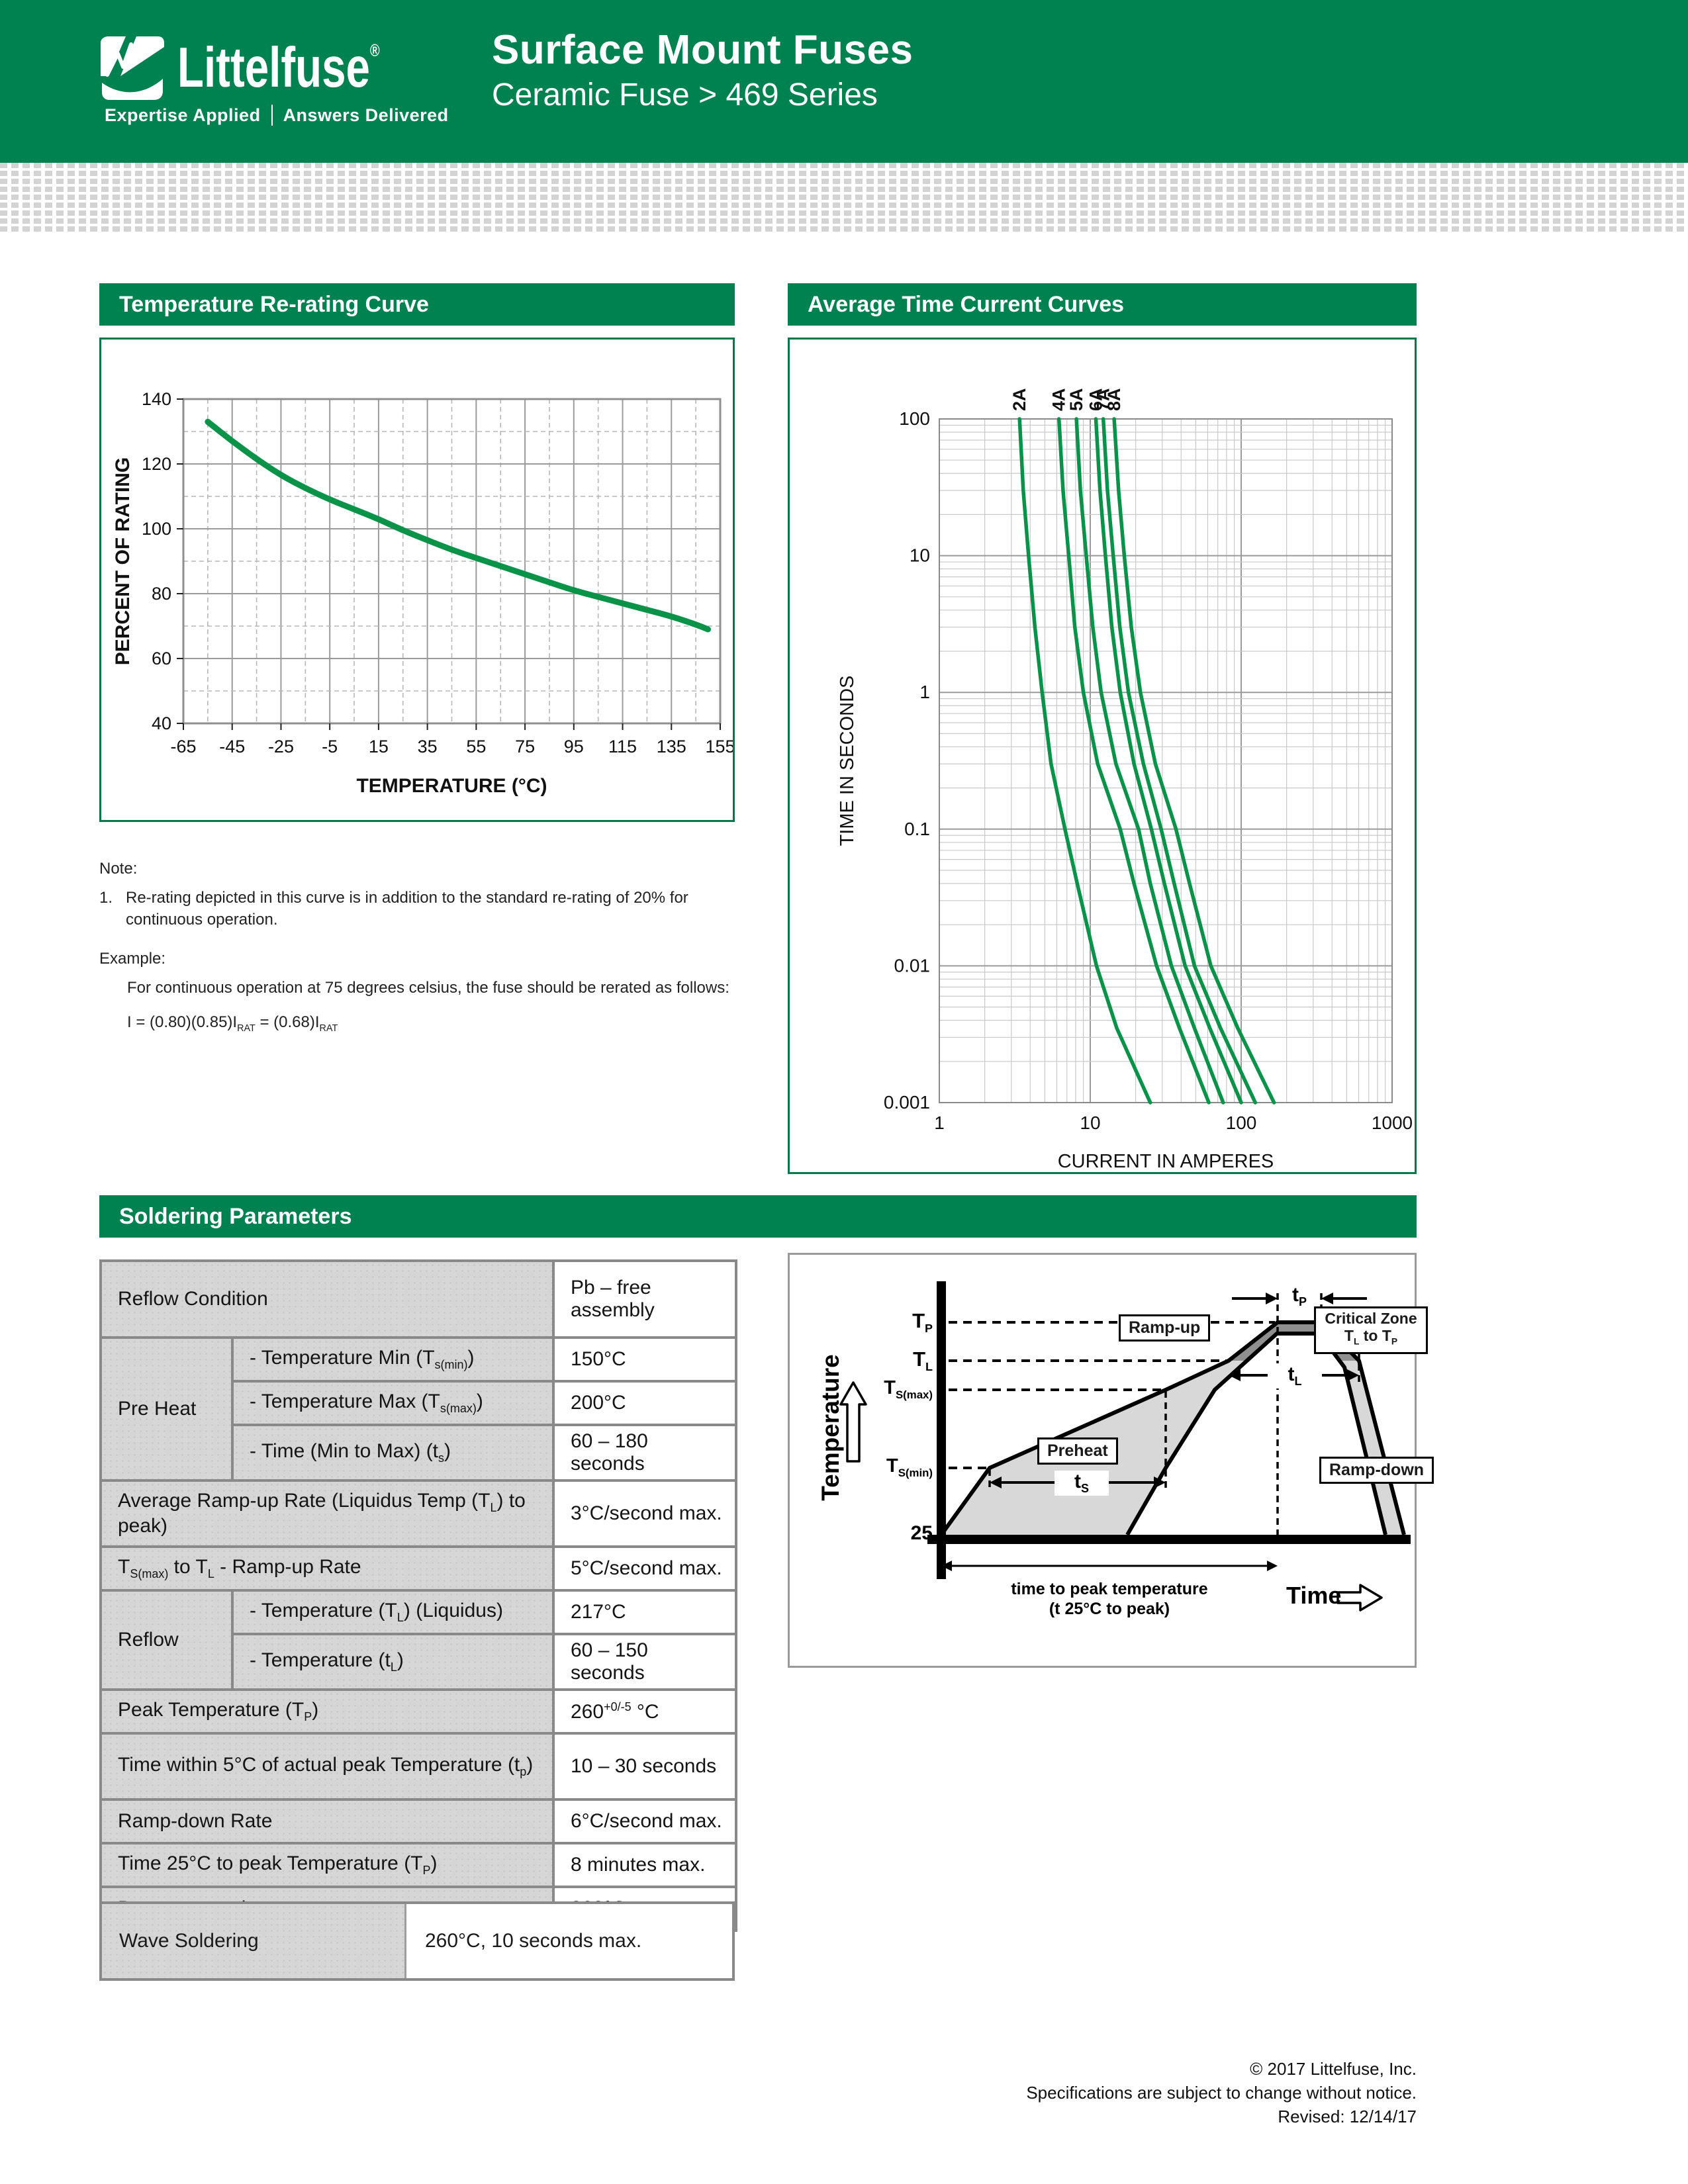 This screenshot has height=2184, width=1688. I want to click on page-subtitle: Ceramic Fuse > 469 Series, so click(685, 95).